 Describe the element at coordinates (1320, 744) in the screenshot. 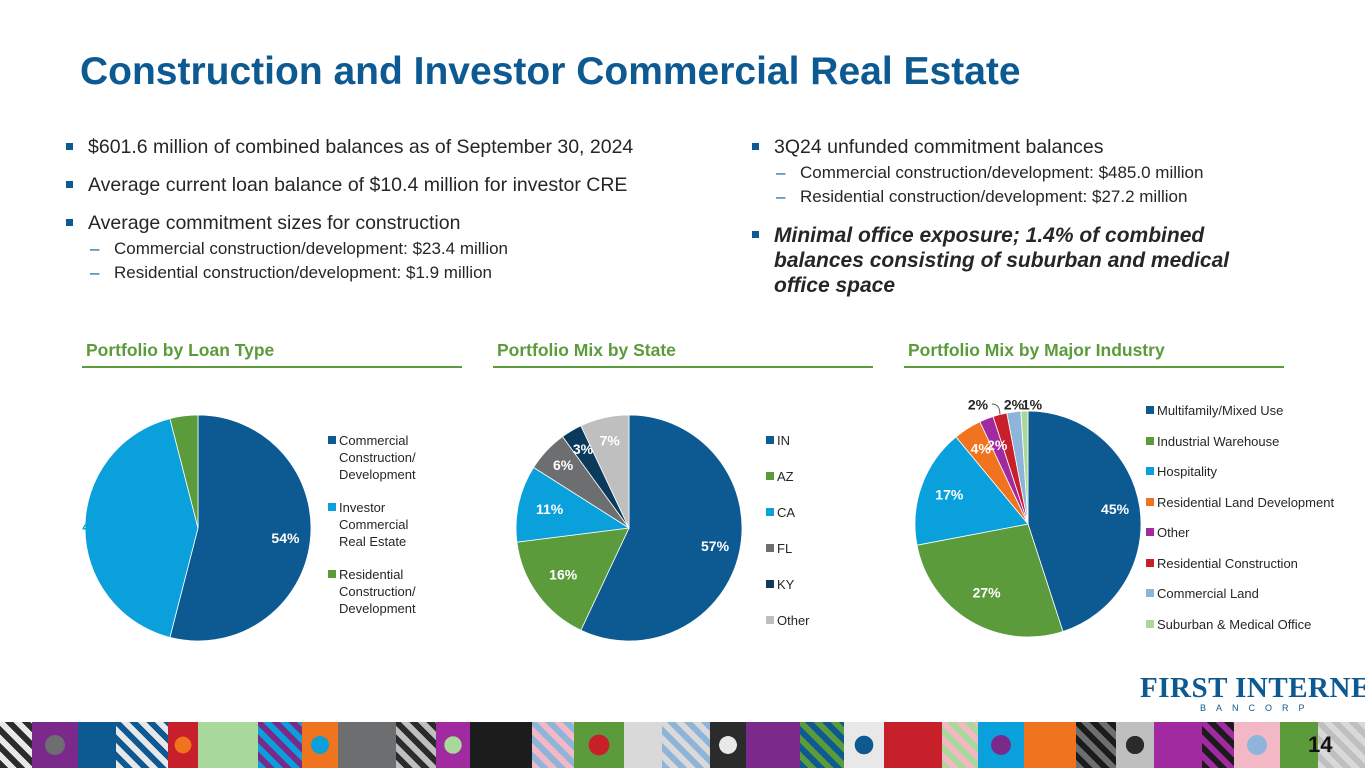

I see `page-number: 14` at that location.